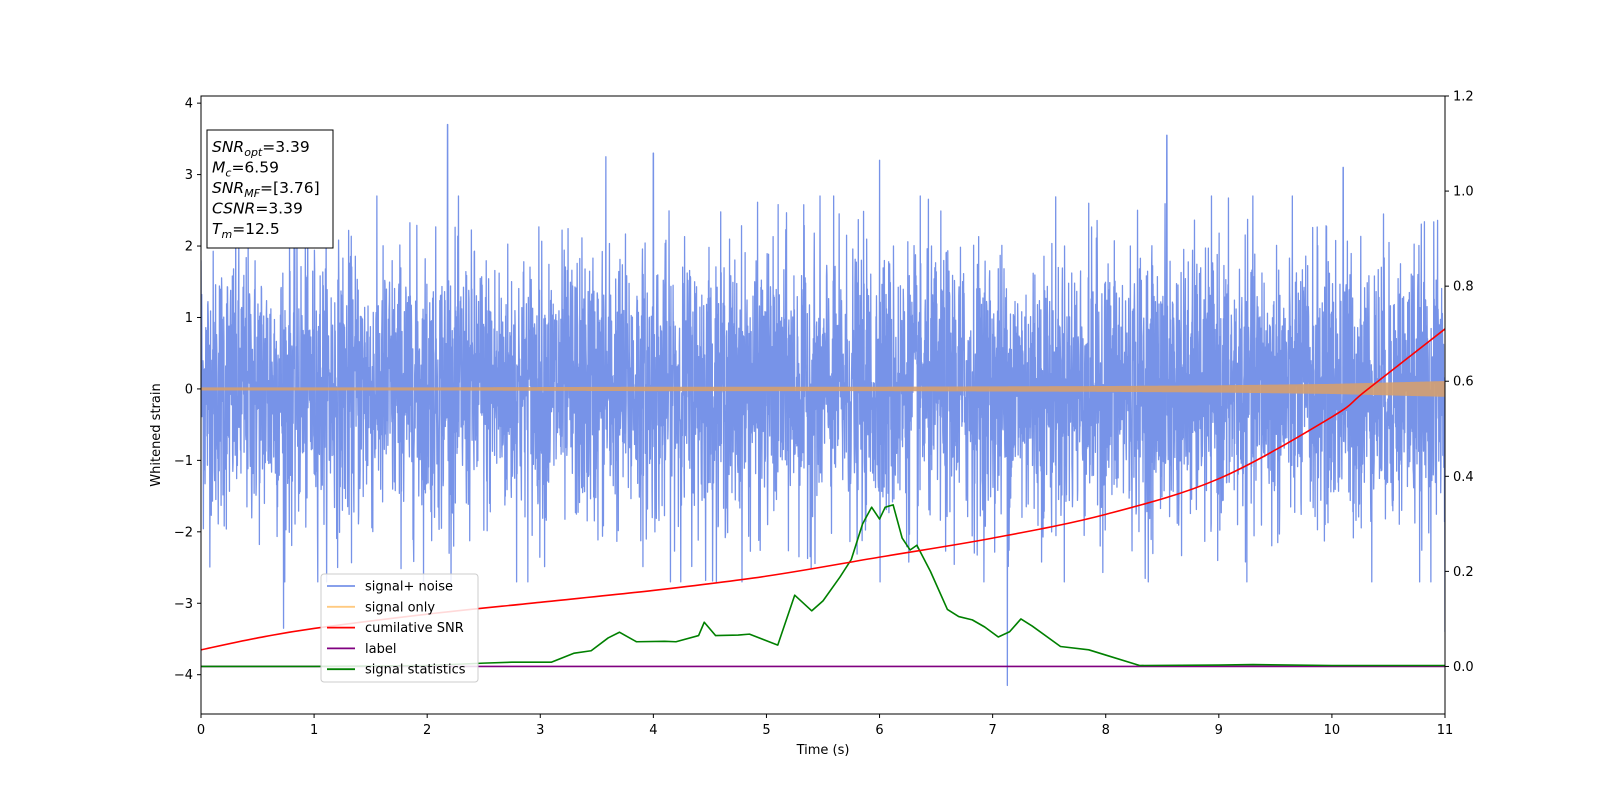 The height and width of the screenshot is (804, 1600). Describe the element at coordinates (1463, 287) in the screenshot. I see `y-right-tick-label: 0.8` at that location.